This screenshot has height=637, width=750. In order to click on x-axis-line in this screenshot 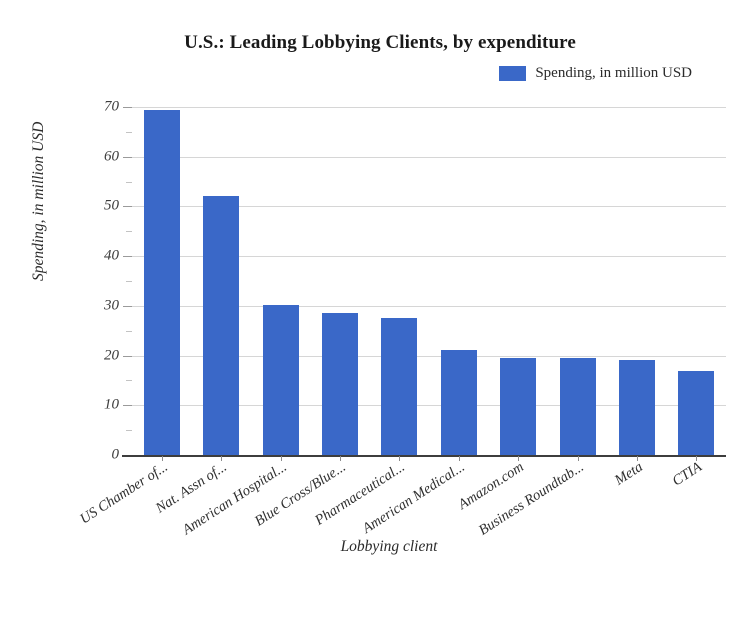, I will do `click(424, 456)`.